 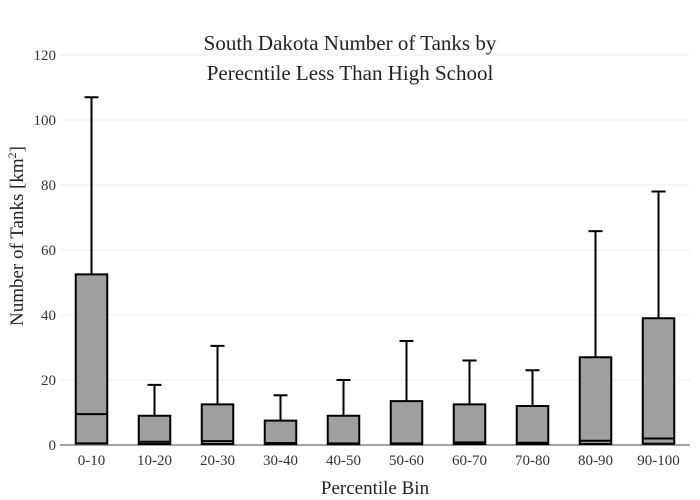 I want to click on y-axis-title: Number of Tanks [km2], so click(x=16, y=236).